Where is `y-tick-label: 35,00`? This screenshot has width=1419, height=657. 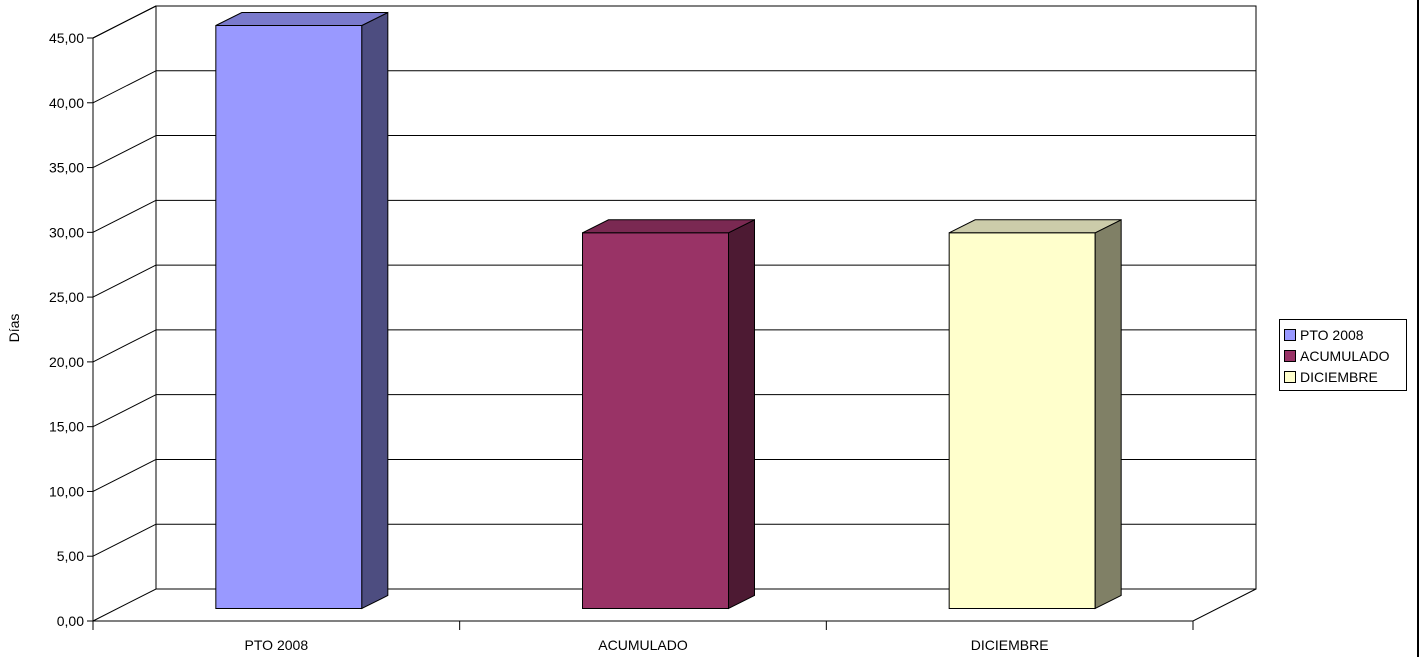 y-tick-label: 35,00 is located at coordinates (66, 168).